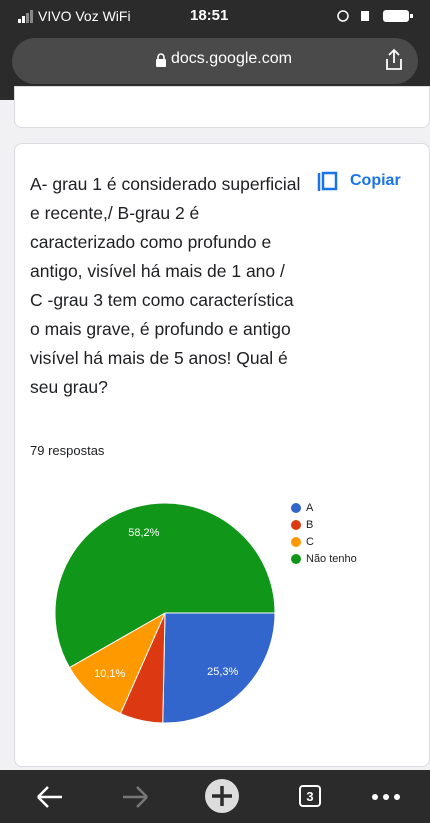 The image size is (430, 823). I want to click on lock-icon, so click(161, 60).